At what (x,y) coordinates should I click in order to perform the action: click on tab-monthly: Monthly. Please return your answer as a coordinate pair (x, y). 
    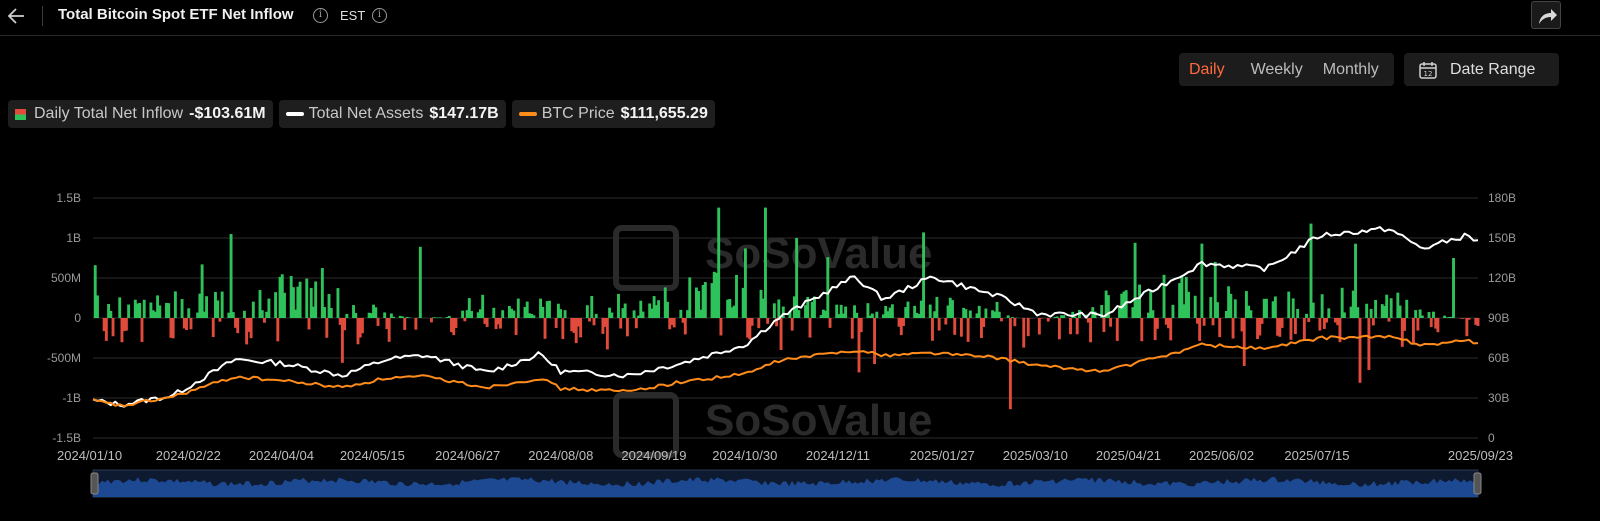
    Looking at the image, I should click on (1350, 69).